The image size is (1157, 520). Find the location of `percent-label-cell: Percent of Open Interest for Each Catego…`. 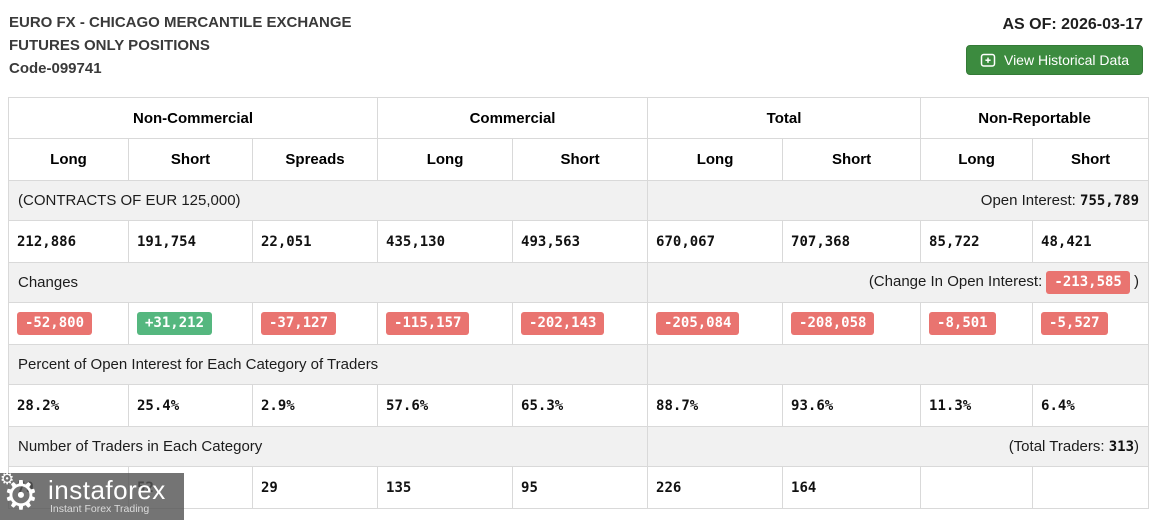

percent-label-cell: Percent of Open Interest for Each Catego… is located at coordinates (328, 364).